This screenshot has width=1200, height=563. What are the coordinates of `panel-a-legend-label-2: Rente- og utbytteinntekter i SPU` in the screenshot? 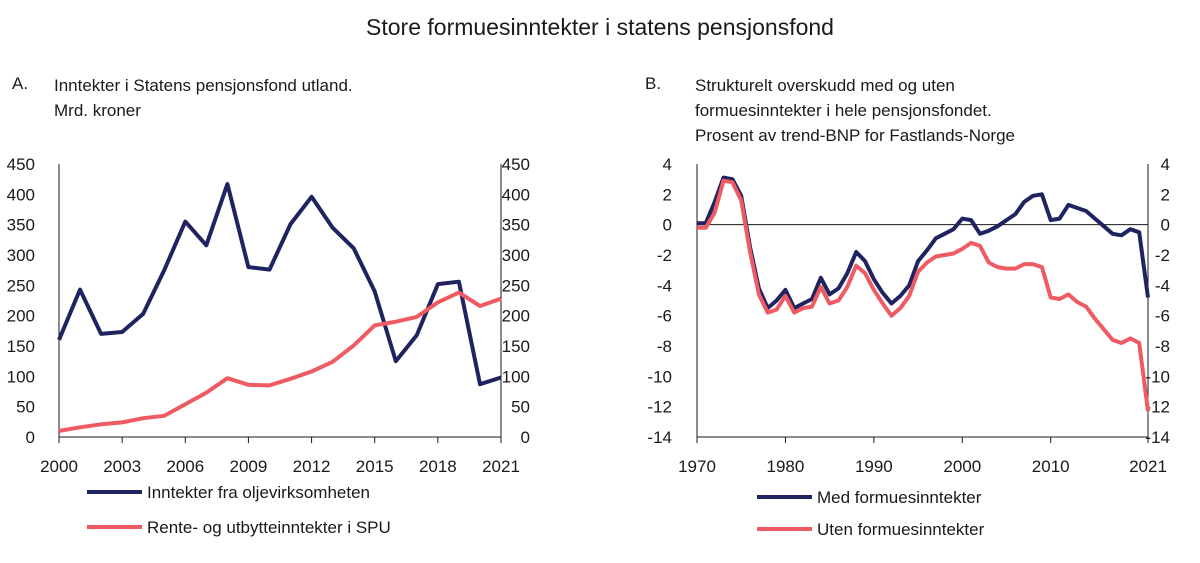 It's located at (269, 527).